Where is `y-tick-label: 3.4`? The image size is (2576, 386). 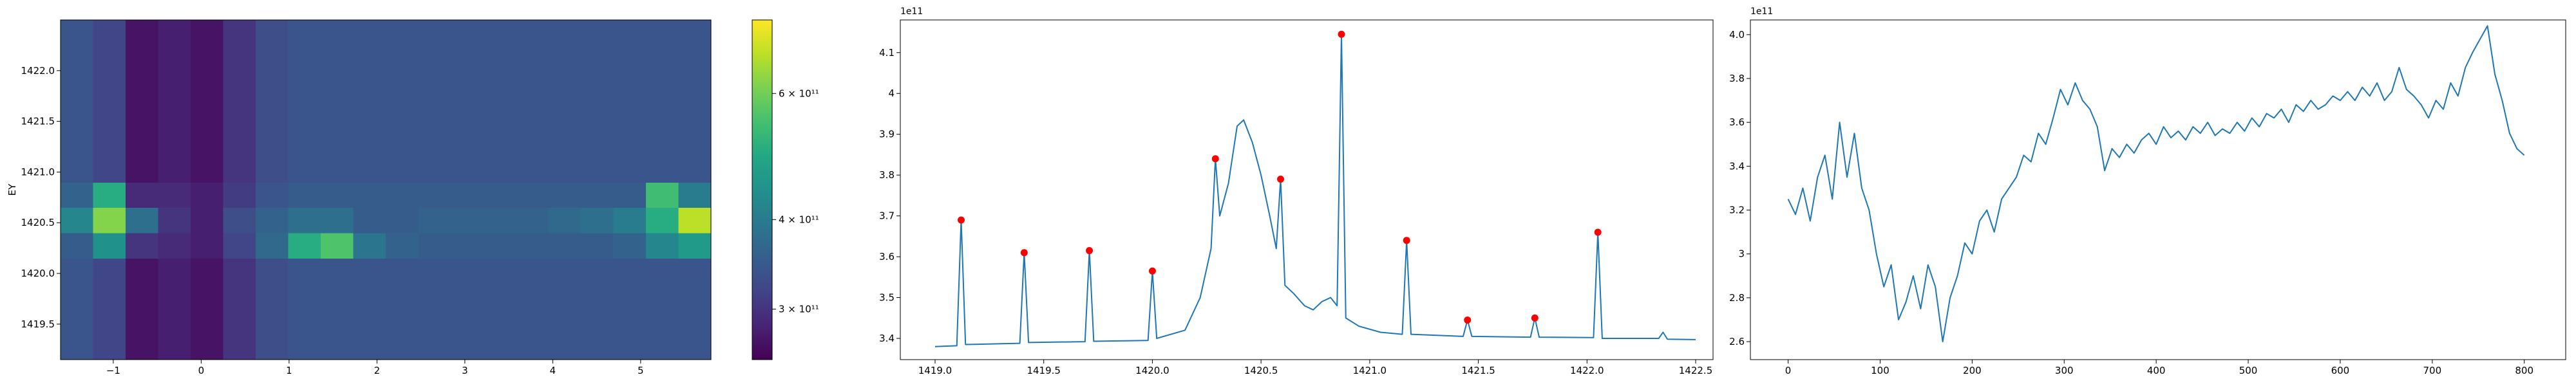
y-tick-label: 3.4 is located at coordinates (1737, 166).